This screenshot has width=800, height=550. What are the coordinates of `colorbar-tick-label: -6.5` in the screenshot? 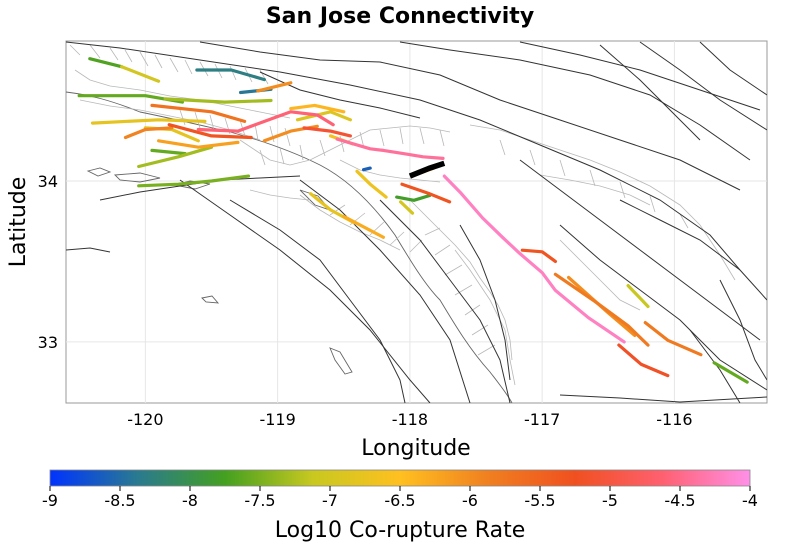 It's located at (399, 500).